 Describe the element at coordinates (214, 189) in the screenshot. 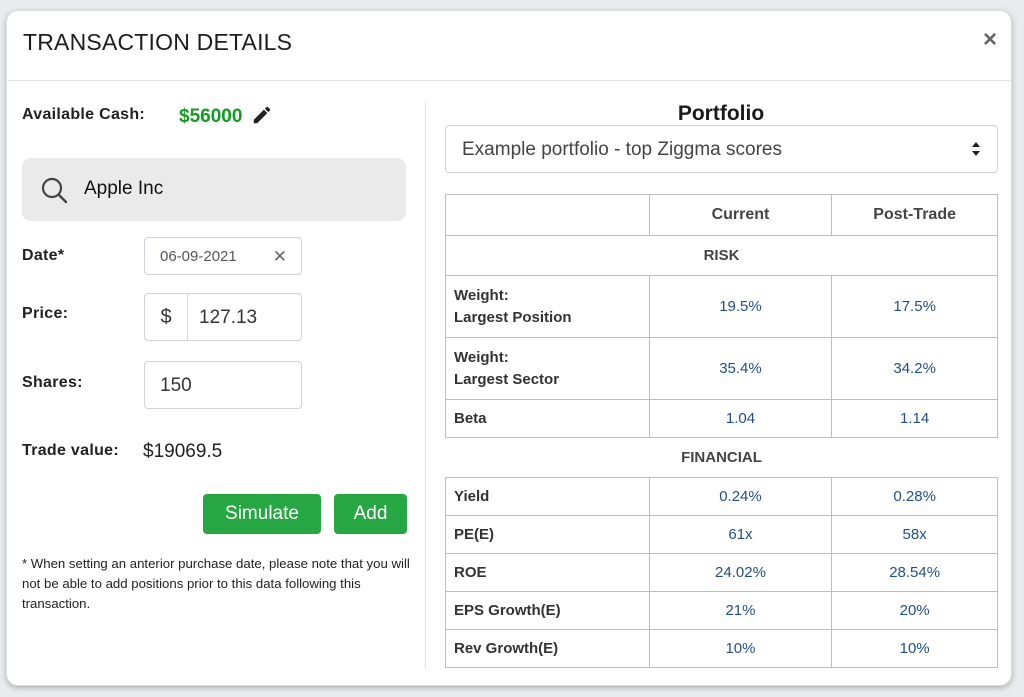

I see `stock-search-field: Apple Inc` at that location.